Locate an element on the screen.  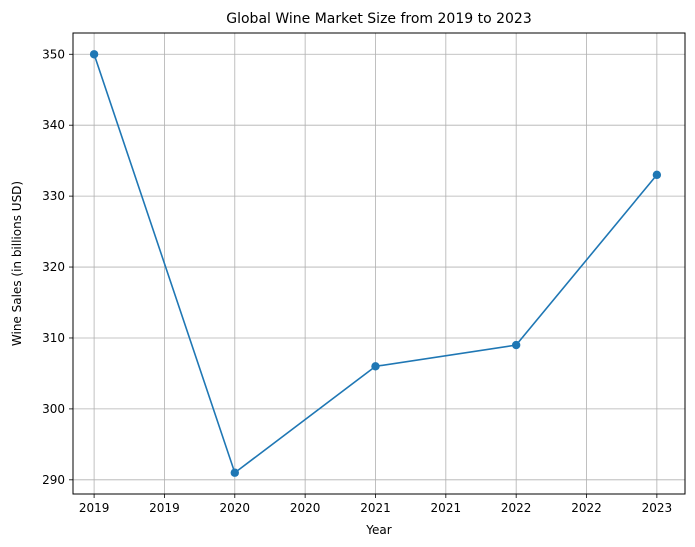
y-tick-label: 330 is located at coordinates (53, 196).